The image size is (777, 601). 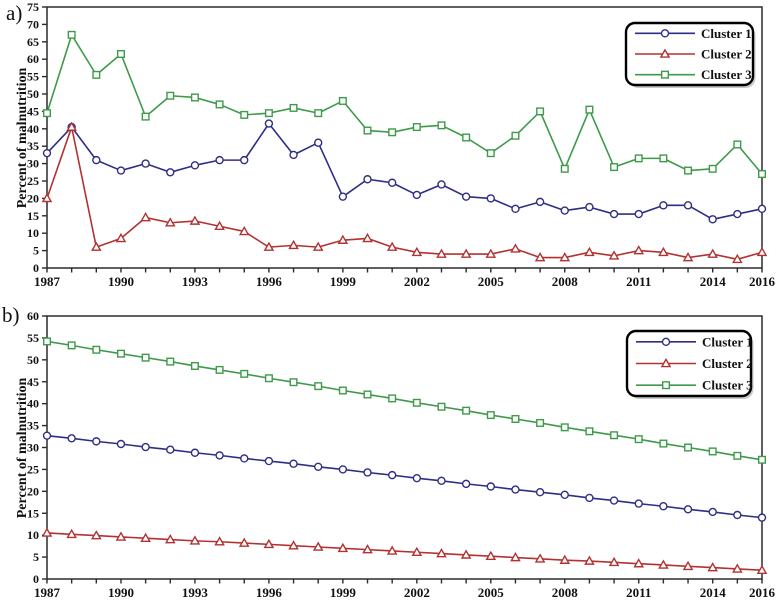 I want to click on x-tick-label: 2014, so click(x=713, y=592).